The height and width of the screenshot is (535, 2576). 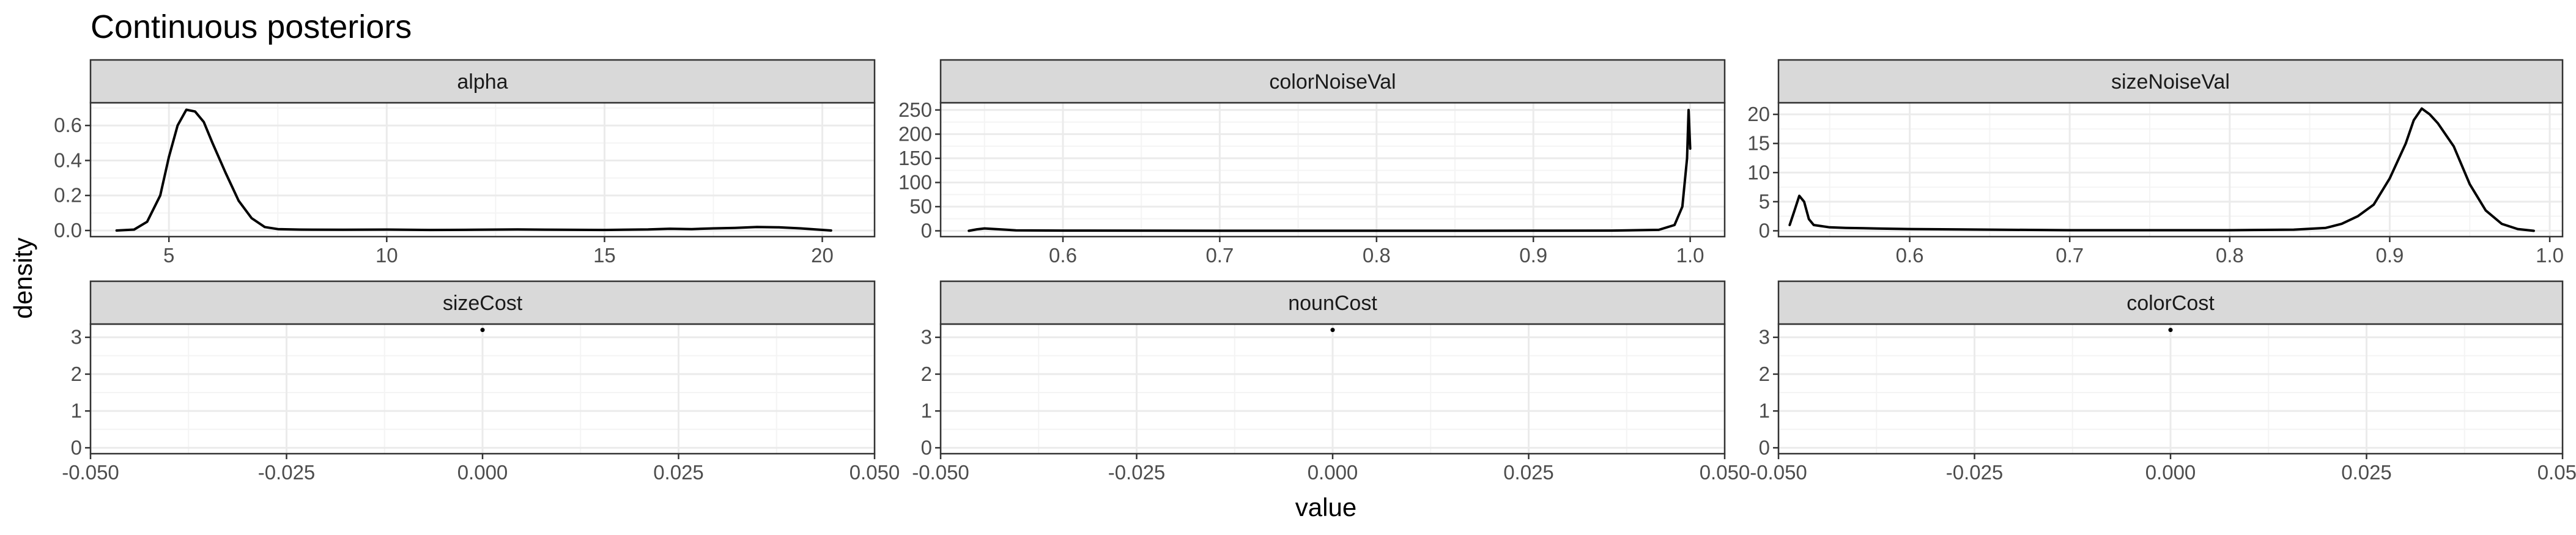 What do you see at coordinates (68, 196) in the screenshot?
I see `y-tick-label: 0.2` at bounding box center [68, 196].